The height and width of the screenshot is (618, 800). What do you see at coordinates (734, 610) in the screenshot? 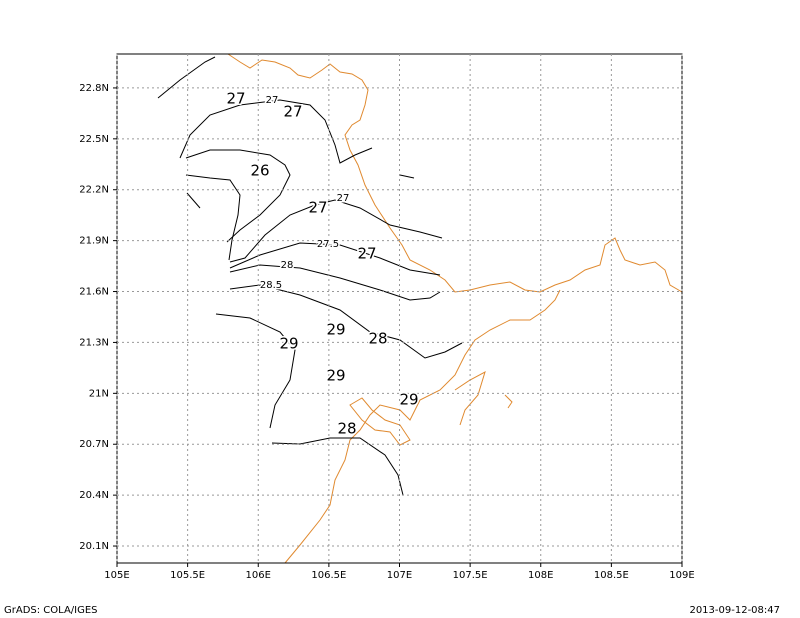
I see `footer-right: 2013-09-12-08:47` at bounding box center [734, 610].